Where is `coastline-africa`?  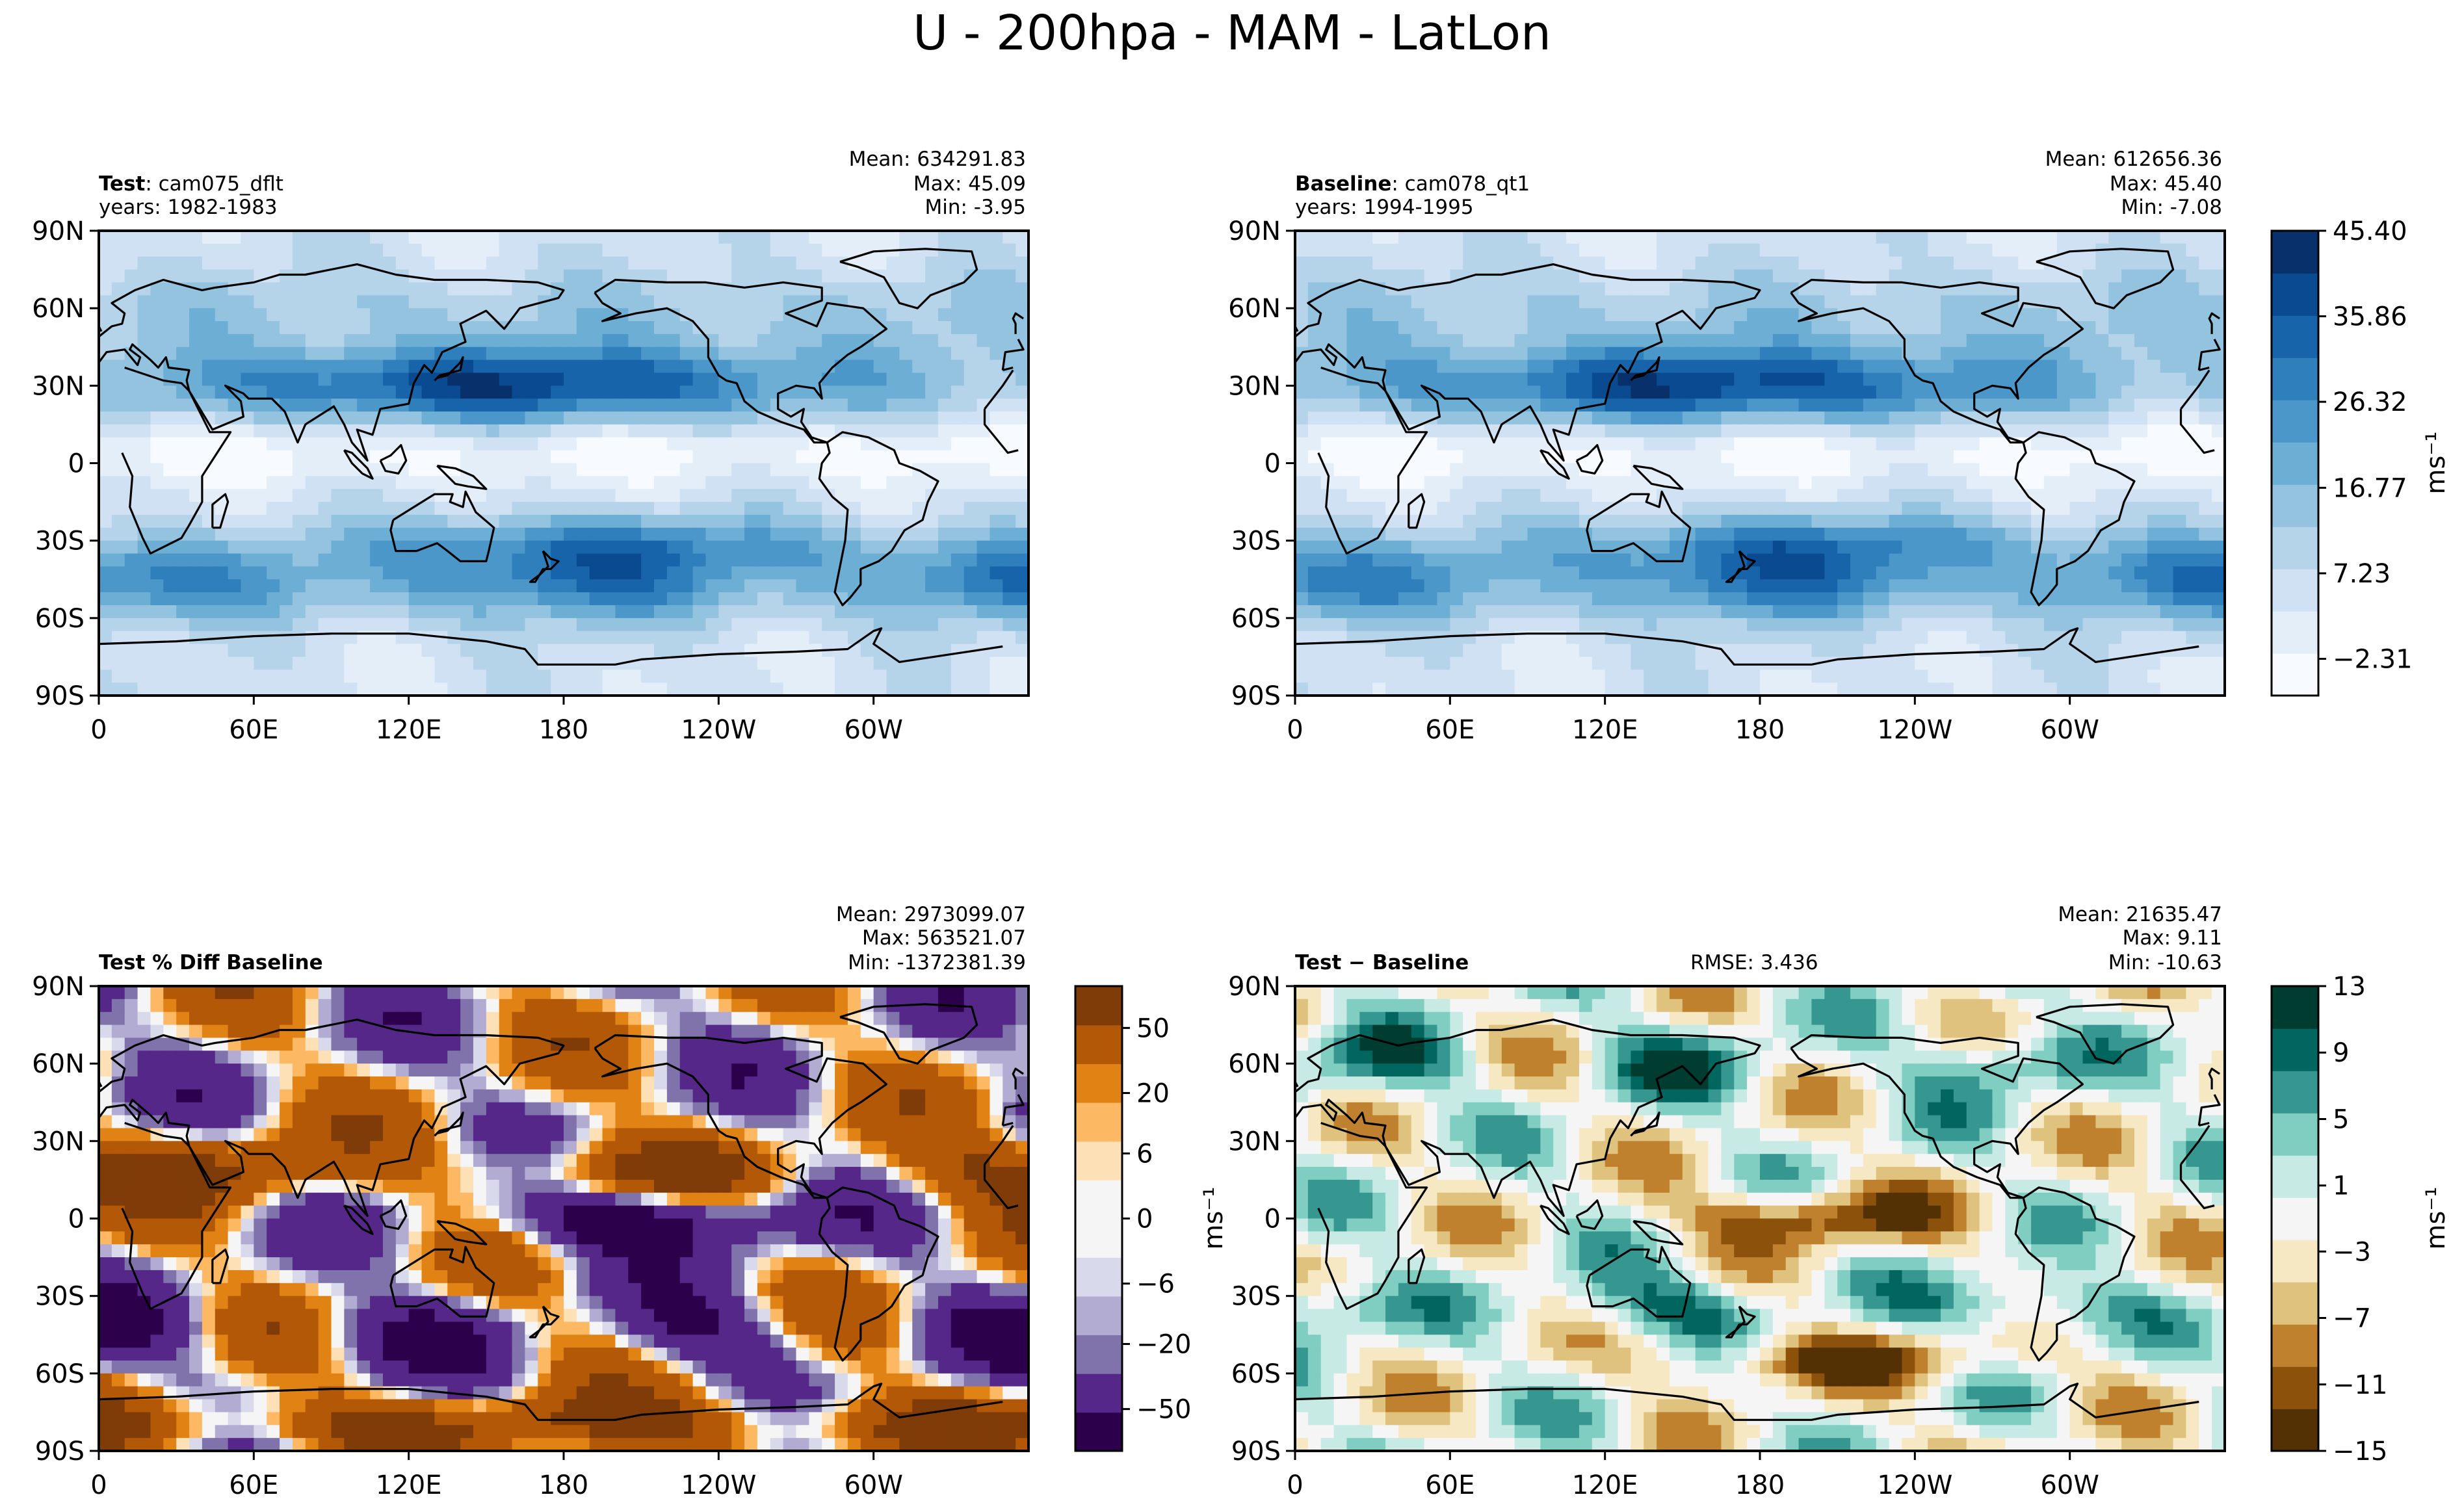
coastline-africa is located at coordinates (999, 390).